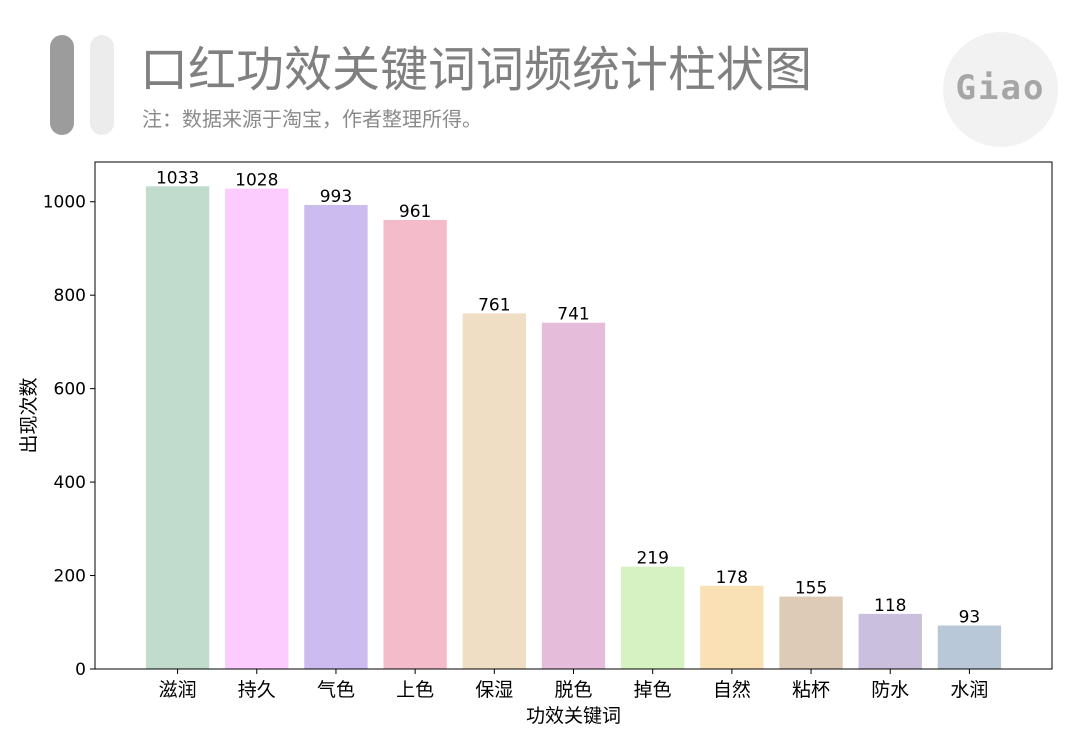 The image size is (1080, 741). What do you see at coordinates (70, 390) in the screenshot?
I see `y-tick-label: 600` at bounding box center [70, 390].